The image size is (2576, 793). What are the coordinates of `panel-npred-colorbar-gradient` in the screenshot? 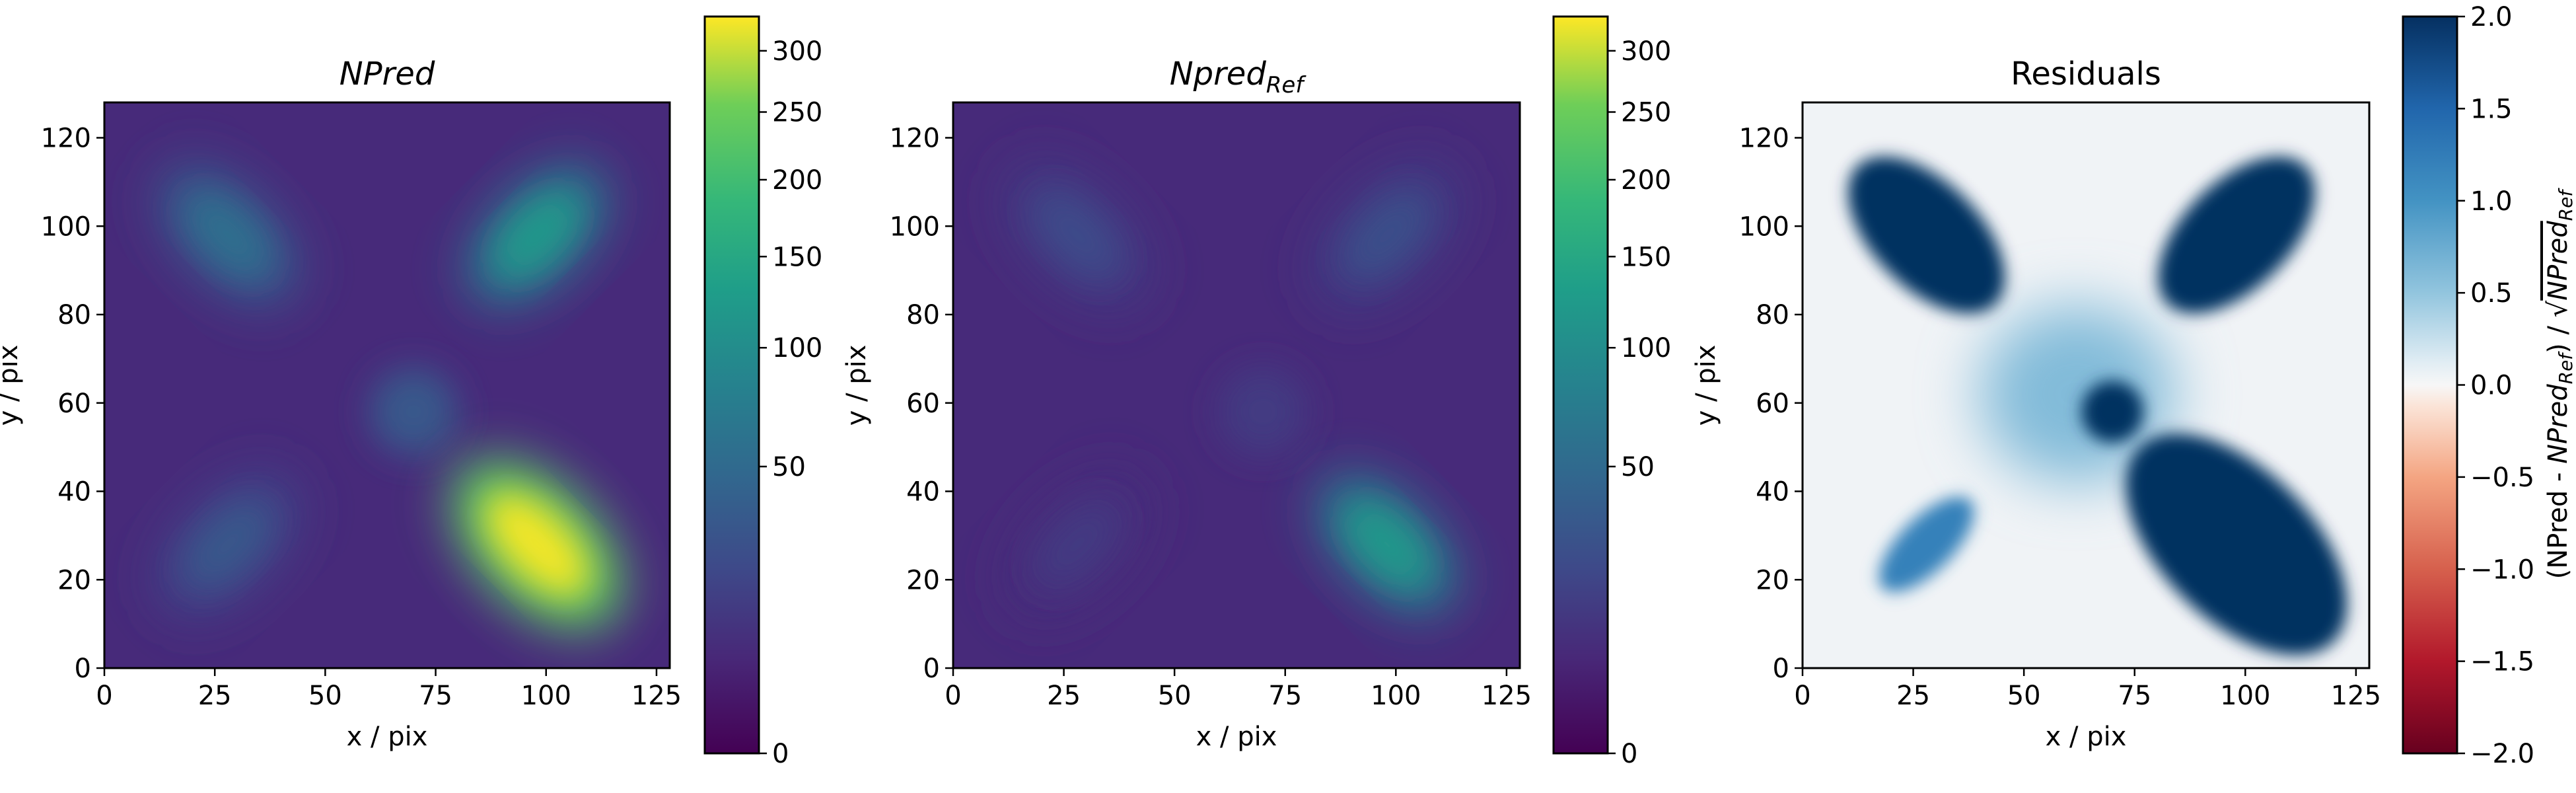 It's located at (732, 385).